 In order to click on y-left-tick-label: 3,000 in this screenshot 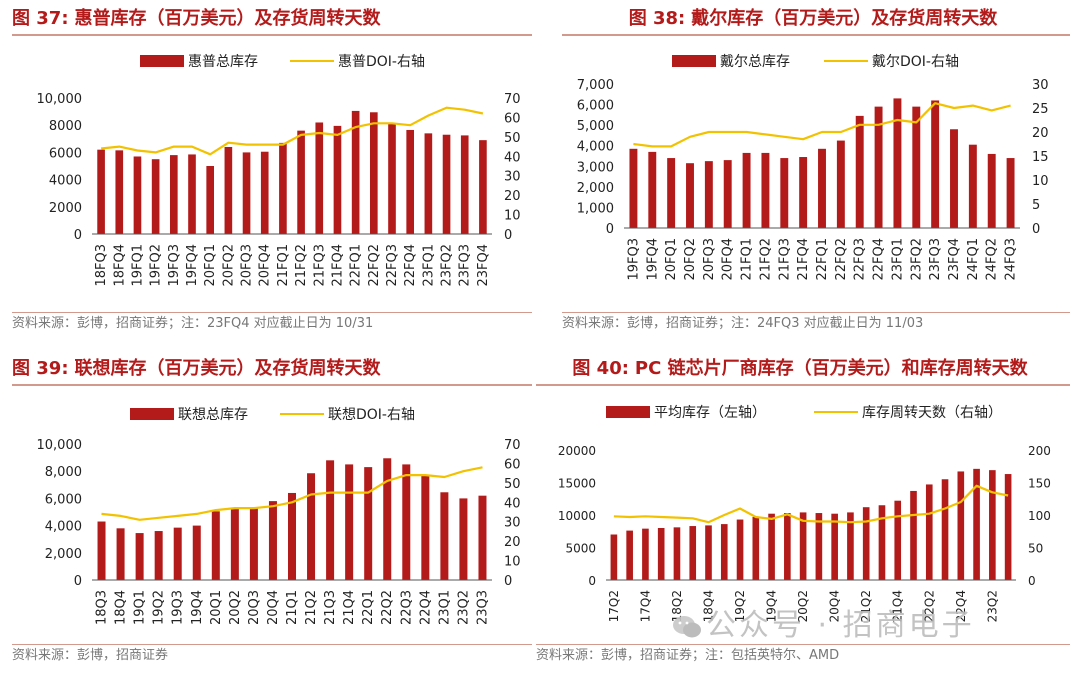, I will do `click(595, 167)`.